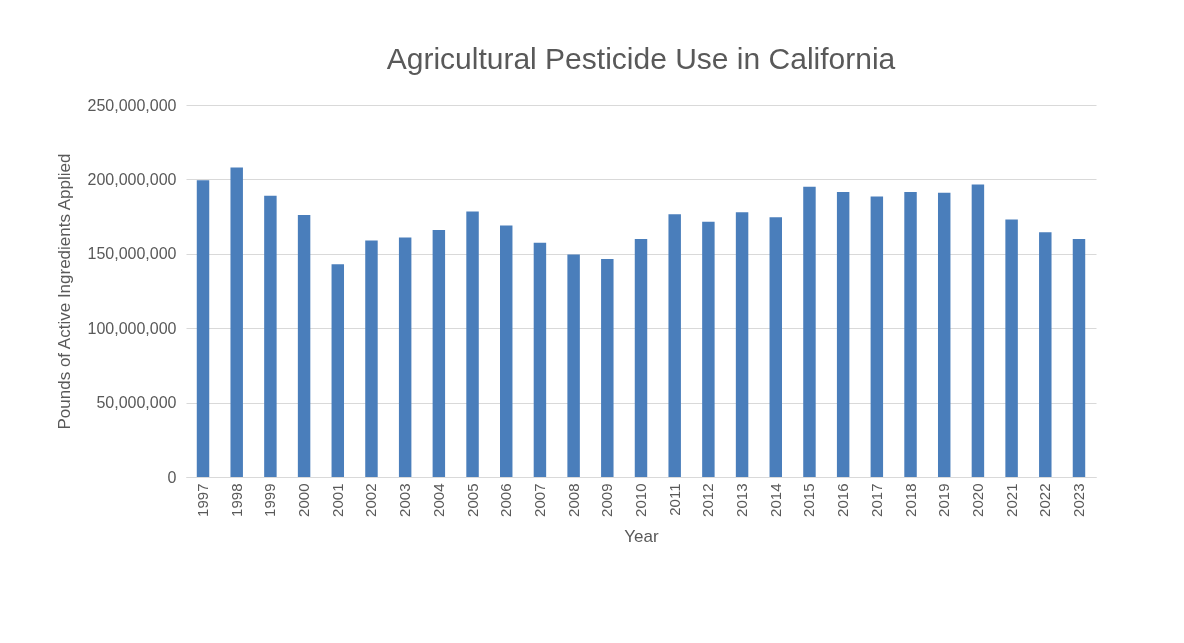 The image size is (1184, 643). Describe the element at coordinates (944, 500) in the screenshot. I see `x-tick-label: 2019` at that location.